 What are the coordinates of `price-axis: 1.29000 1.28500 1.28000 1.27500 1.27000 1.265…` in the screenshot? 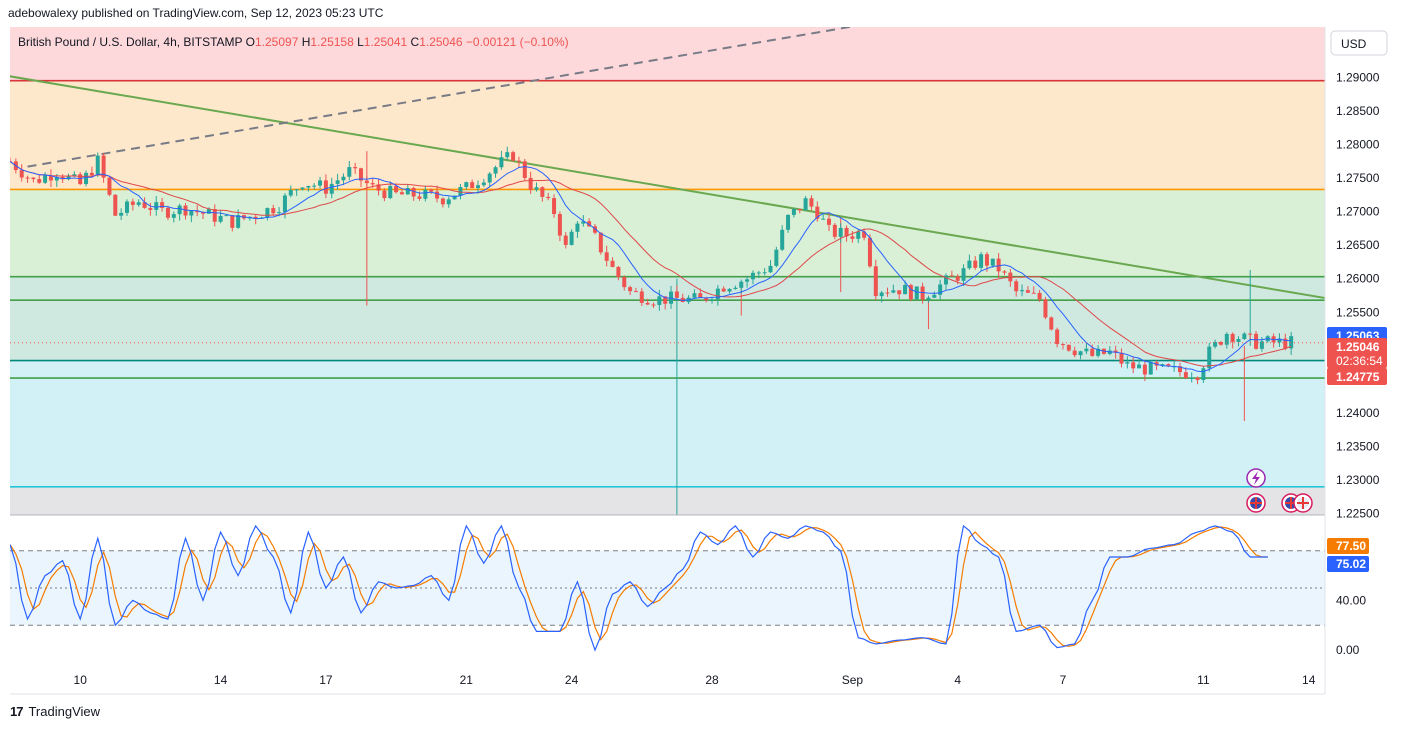 It's located at (1358, 295).